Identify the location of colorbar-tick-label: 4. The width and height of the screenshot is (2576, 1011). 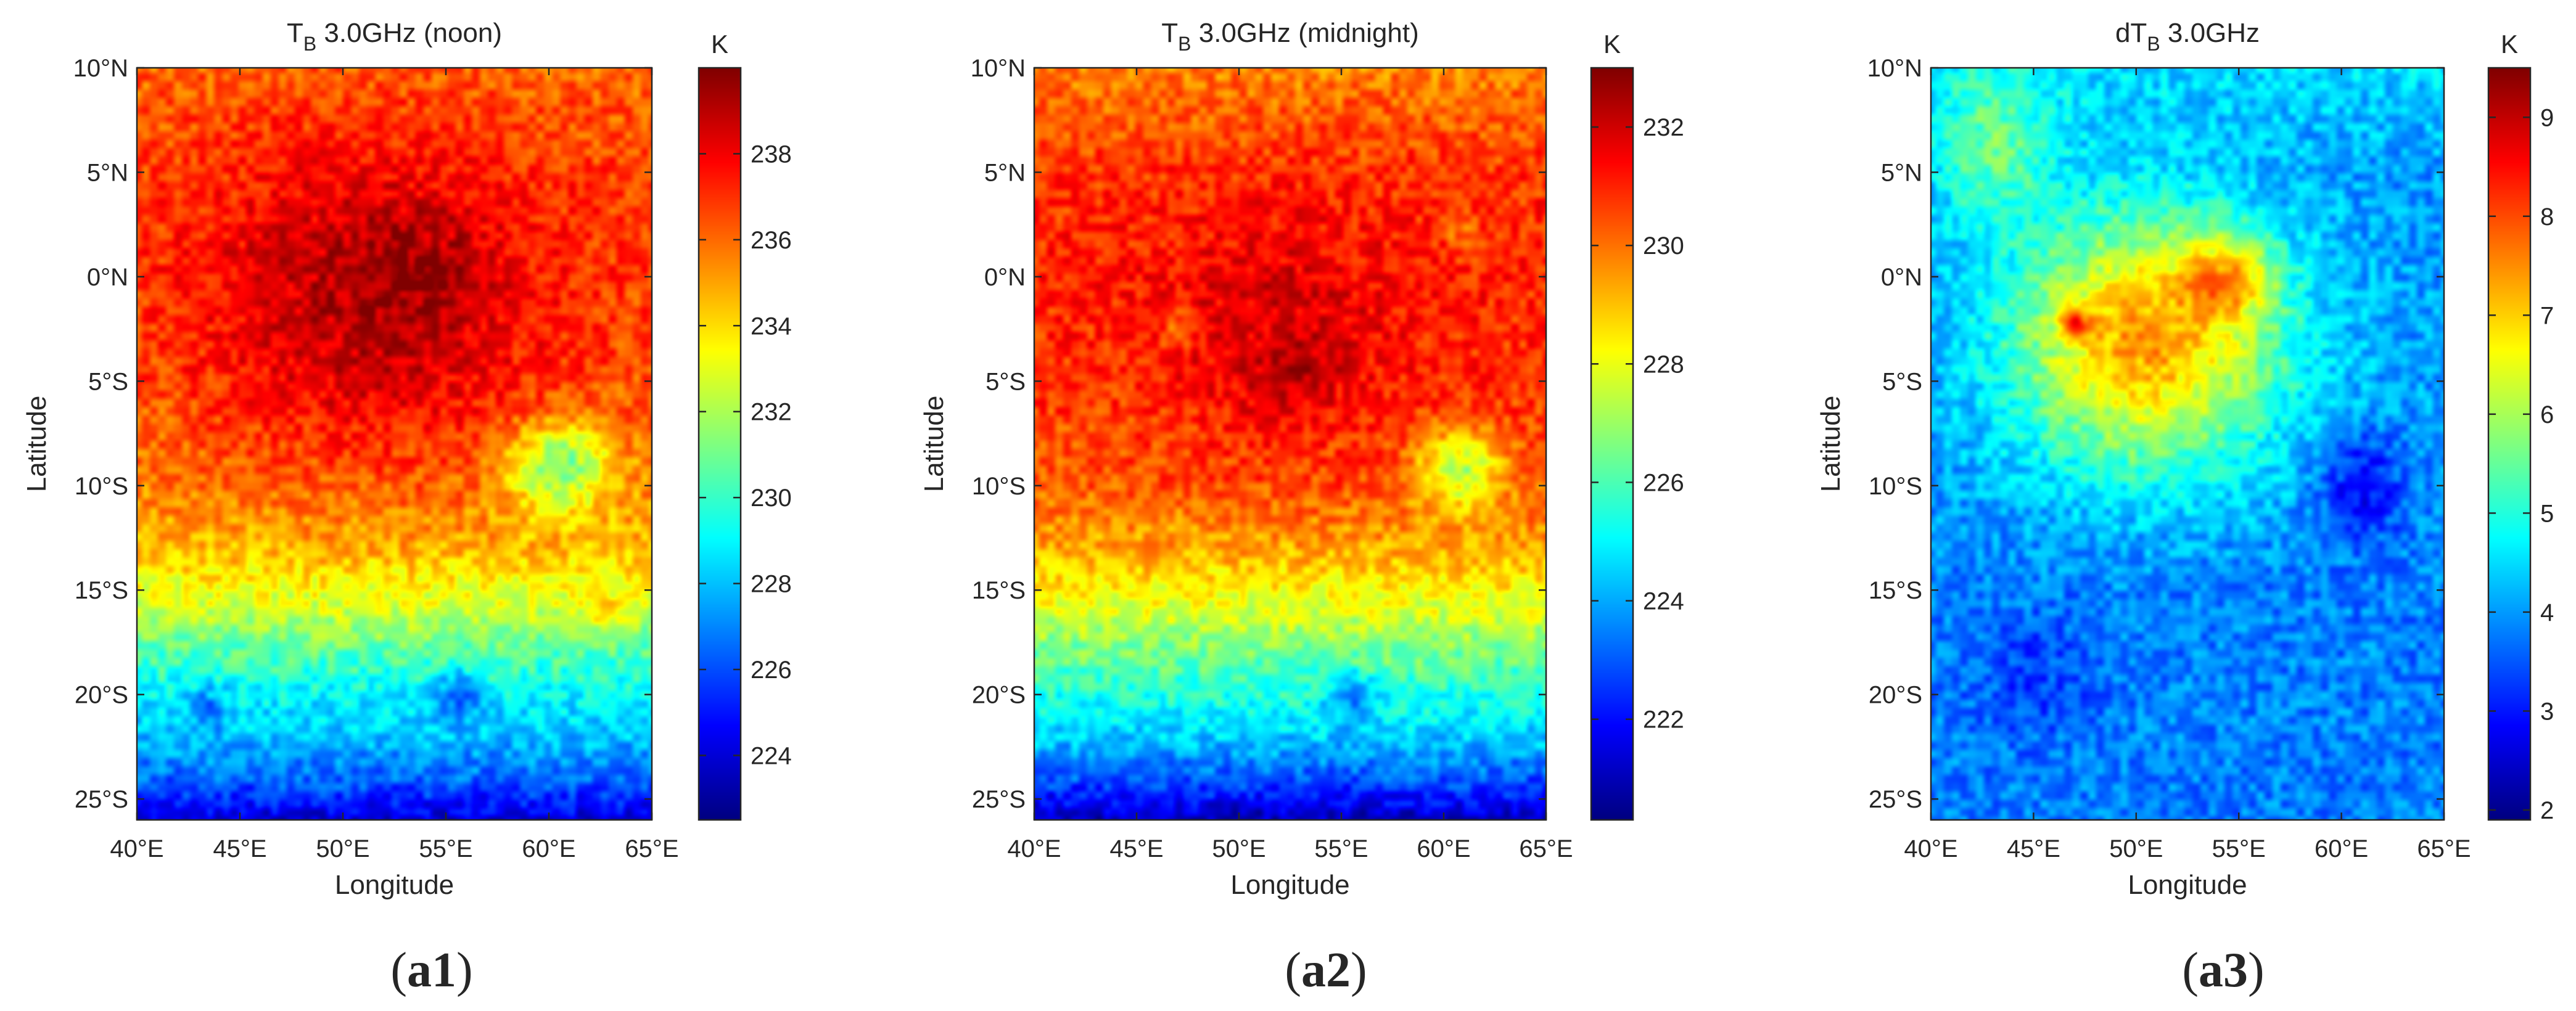
(2547, 612).